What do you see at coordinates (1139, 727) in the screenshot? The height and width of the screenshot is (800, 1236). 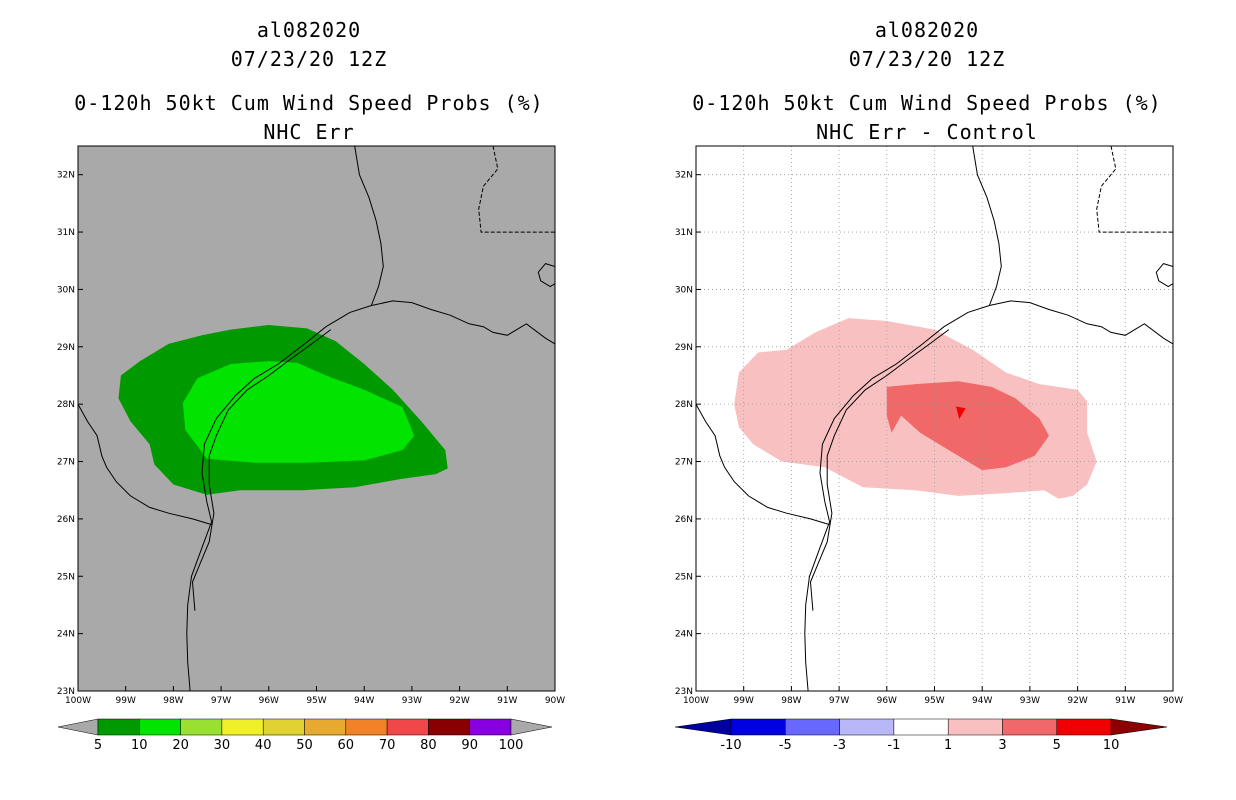 I see `colorbar-end-arrow` at bounding box center [1139, 727].